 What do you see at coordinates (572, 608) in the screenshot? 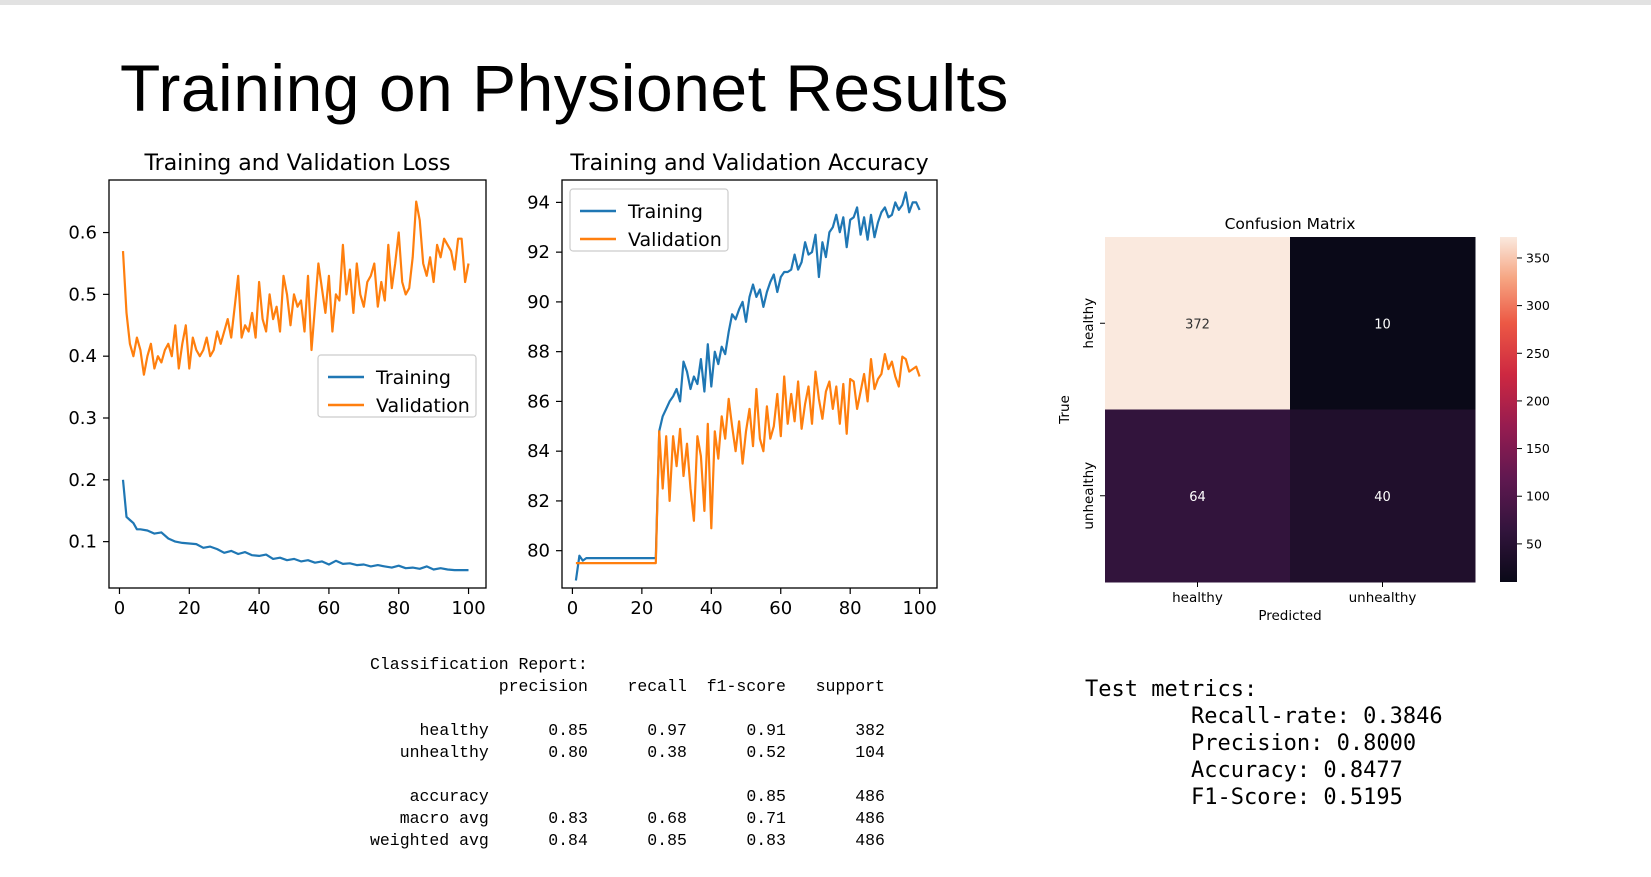
I see `accuracy-x-tick-label: 0` at bounding box center [572, 608].